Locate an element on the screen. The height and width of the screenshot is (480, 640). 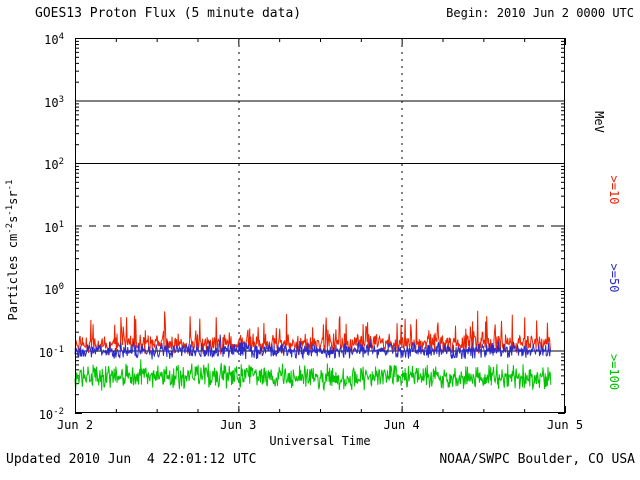
chart-title: GOES13 Proton Flux (5 minute data) is located at coordinates (168, 13).